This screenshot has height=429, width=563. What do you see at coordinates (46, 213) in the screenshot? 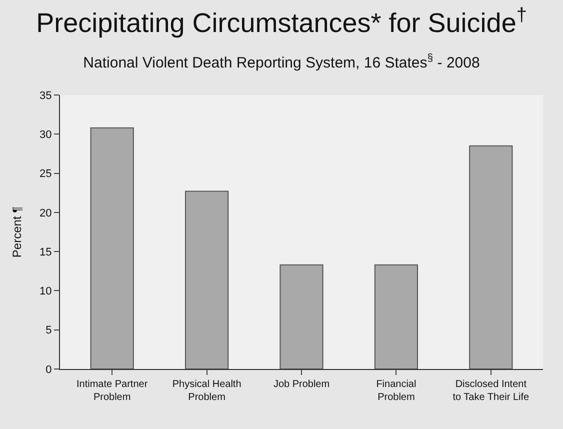
I see `y-tick-label: 20` at bounding box center [46, 213].